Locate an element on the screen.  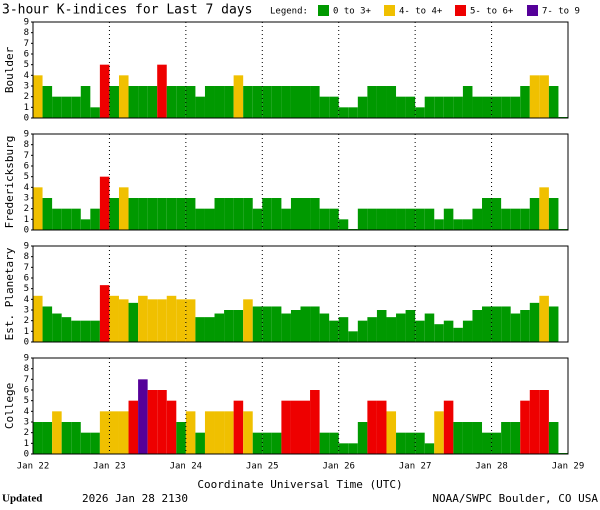
y-tick-label: 4 is located at coordinates (26, 300).